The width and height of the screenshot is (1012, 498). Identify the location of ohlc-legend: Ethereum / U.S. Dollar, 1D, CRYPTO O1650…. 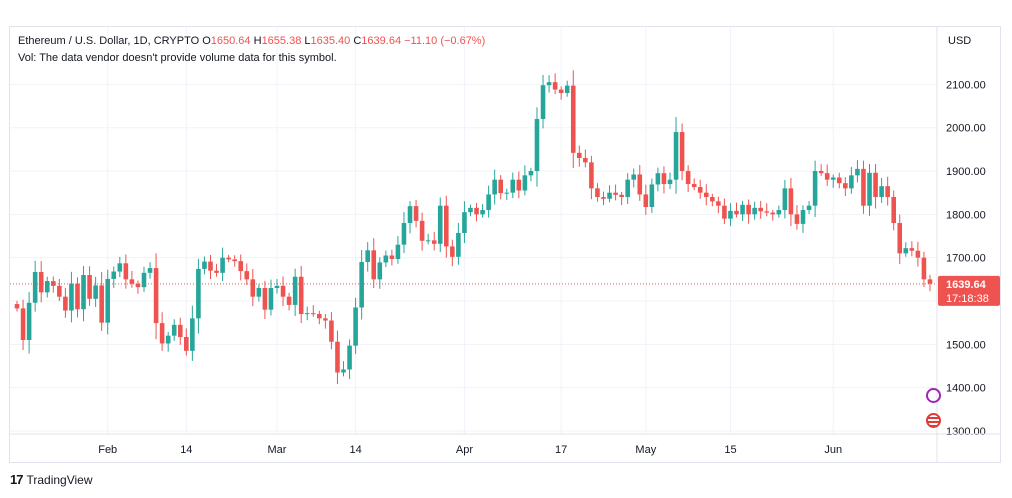
(251, 41).